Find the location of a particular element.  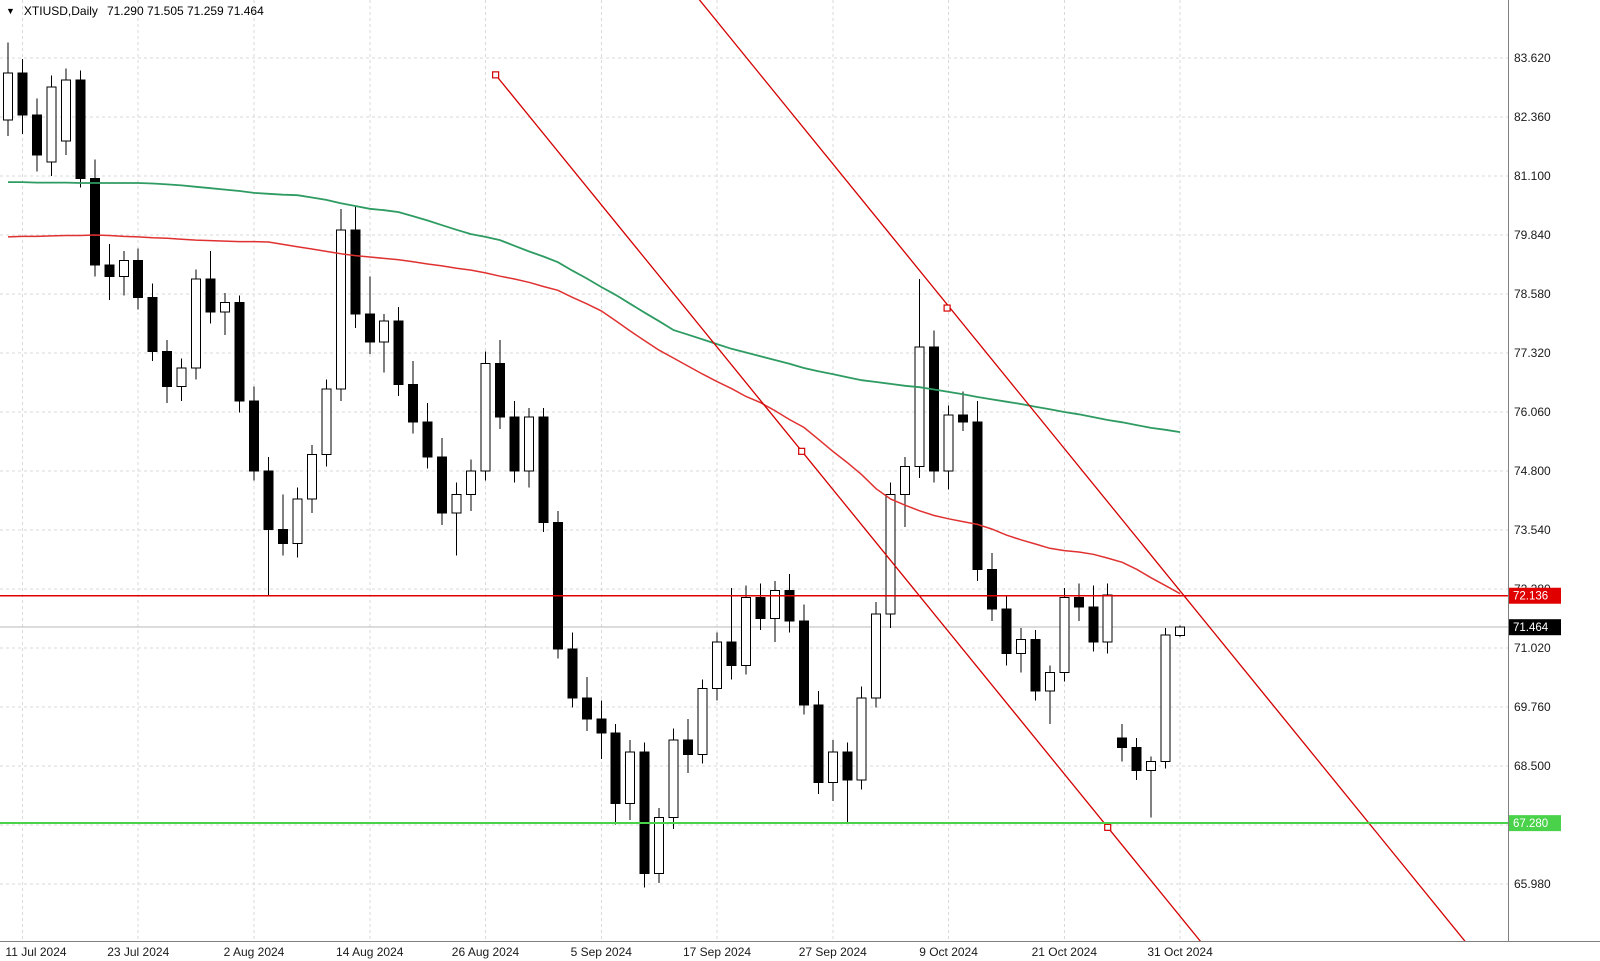

resistance-price-badge is located at coordinates (1535, 595).